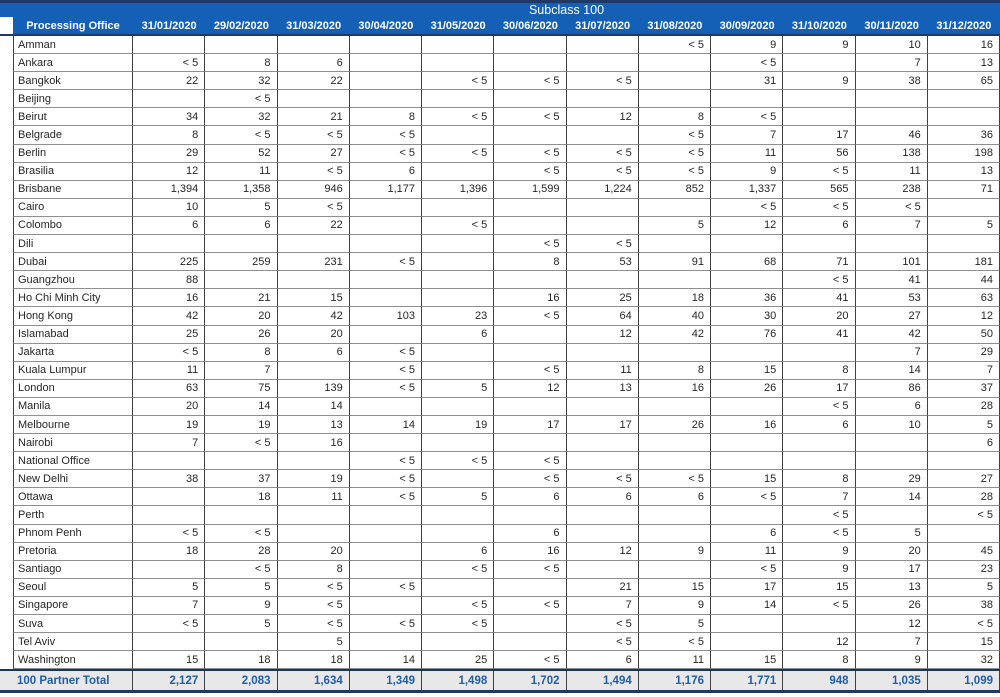  What do you see at coordinates (674, 189) in the screenshot?
I see `value-cell: 852` at bounding box center [674, 189].